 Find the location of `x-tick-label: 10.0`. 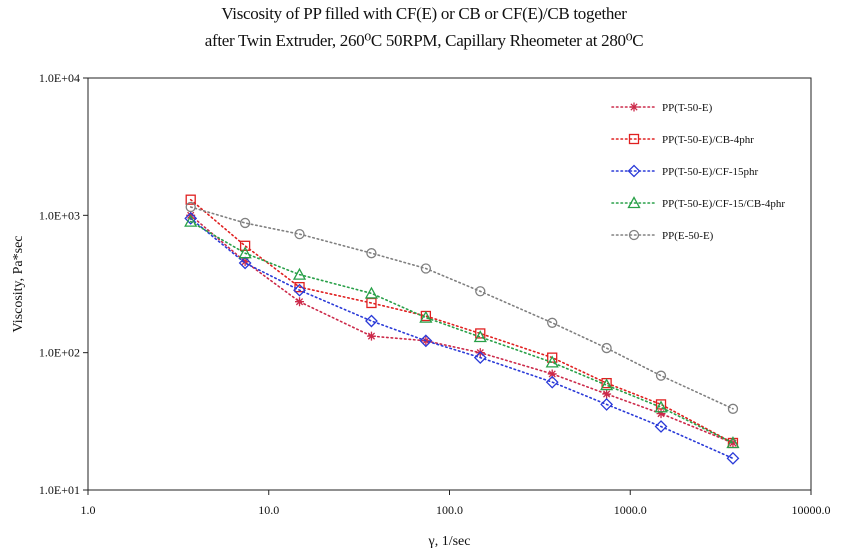

x-tick-label: 10.0 is located at coordinates (268, 510).